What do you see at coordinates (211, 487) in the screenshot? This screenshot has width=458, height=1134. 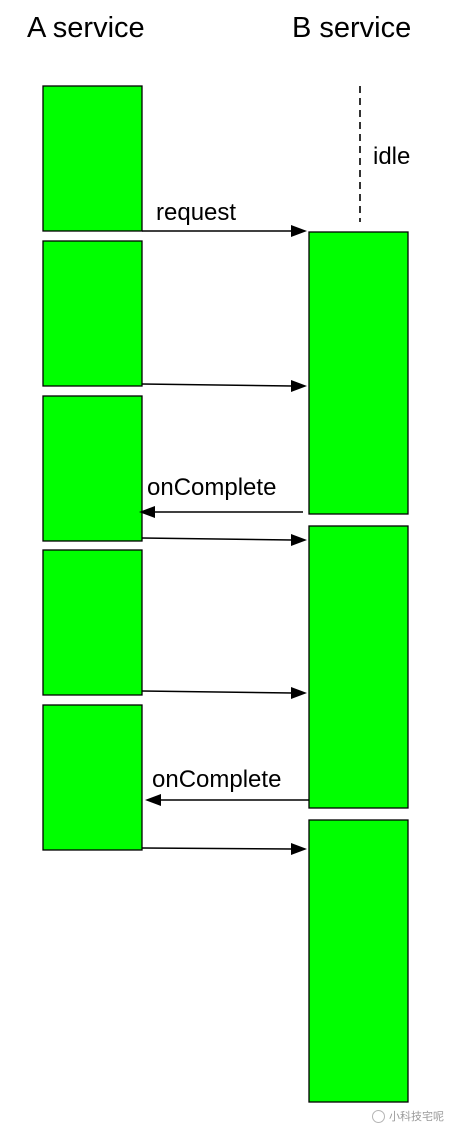 I see `oncomplete-label-1: onComplete` at bounding box center [211, 487].